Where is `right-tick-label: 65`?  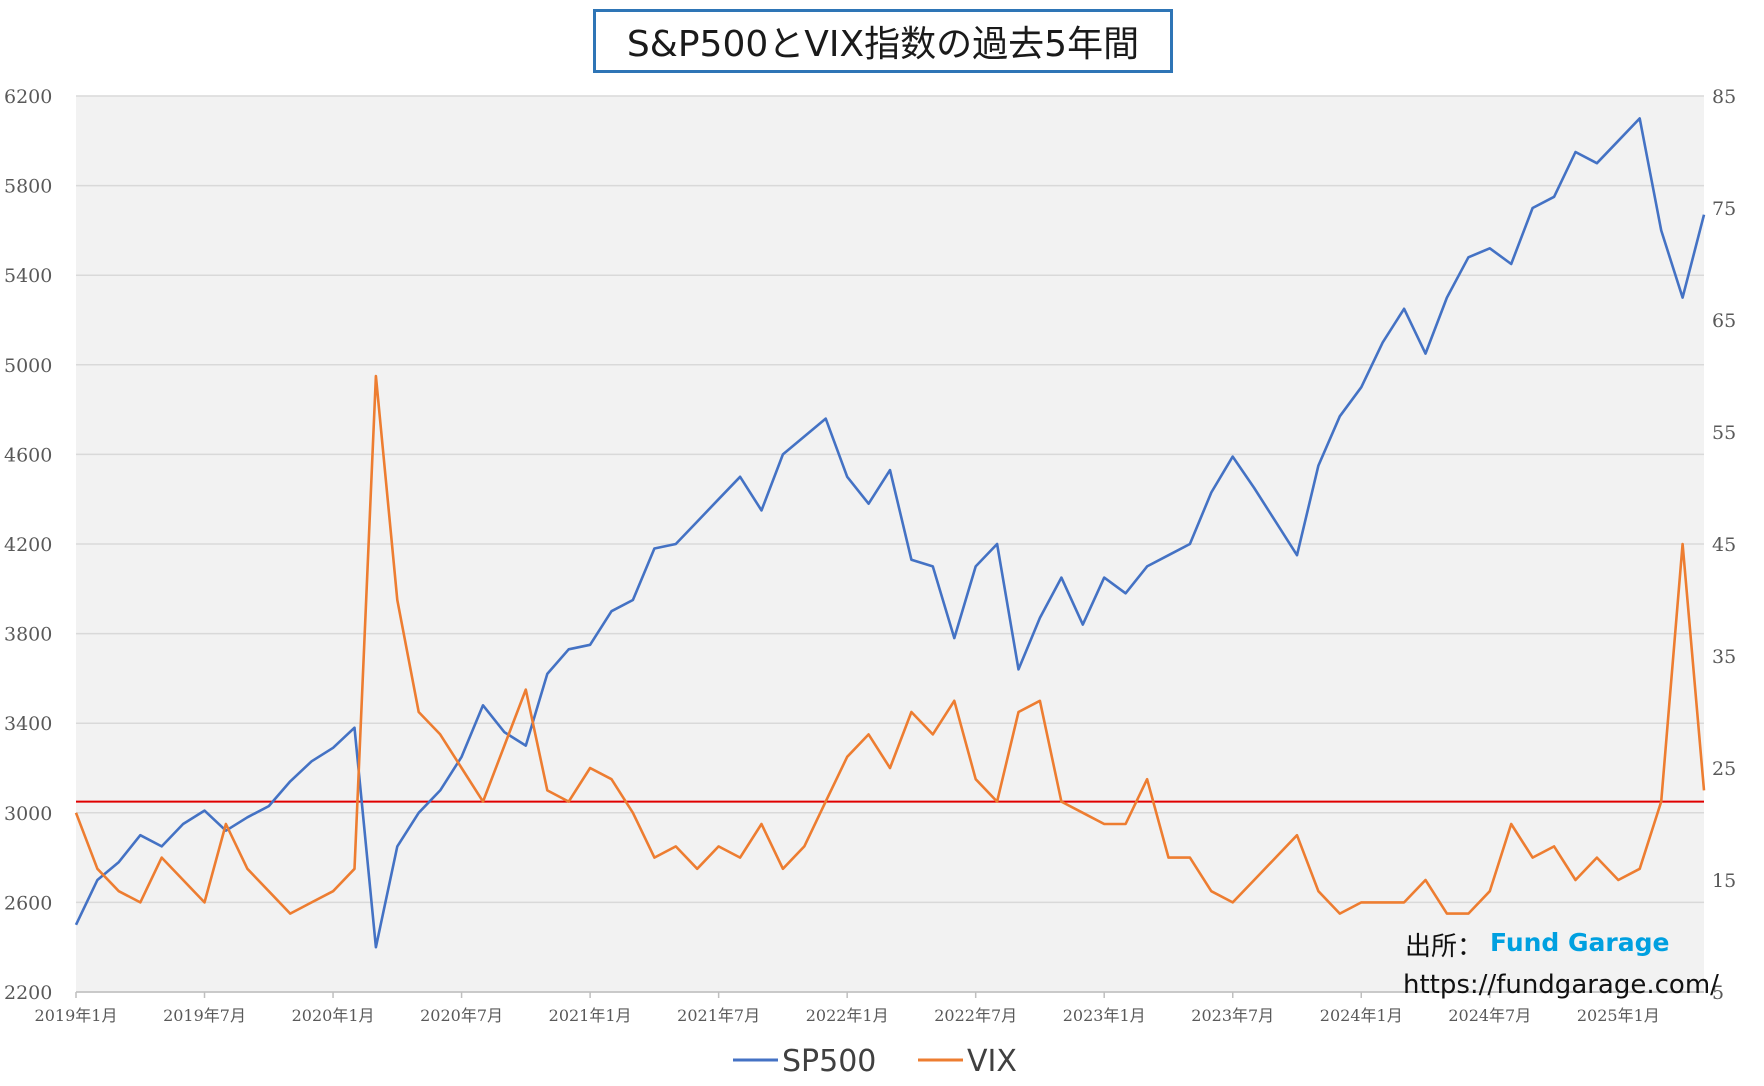 right-tick-label: 65 is located at coordinates (1724, 321).